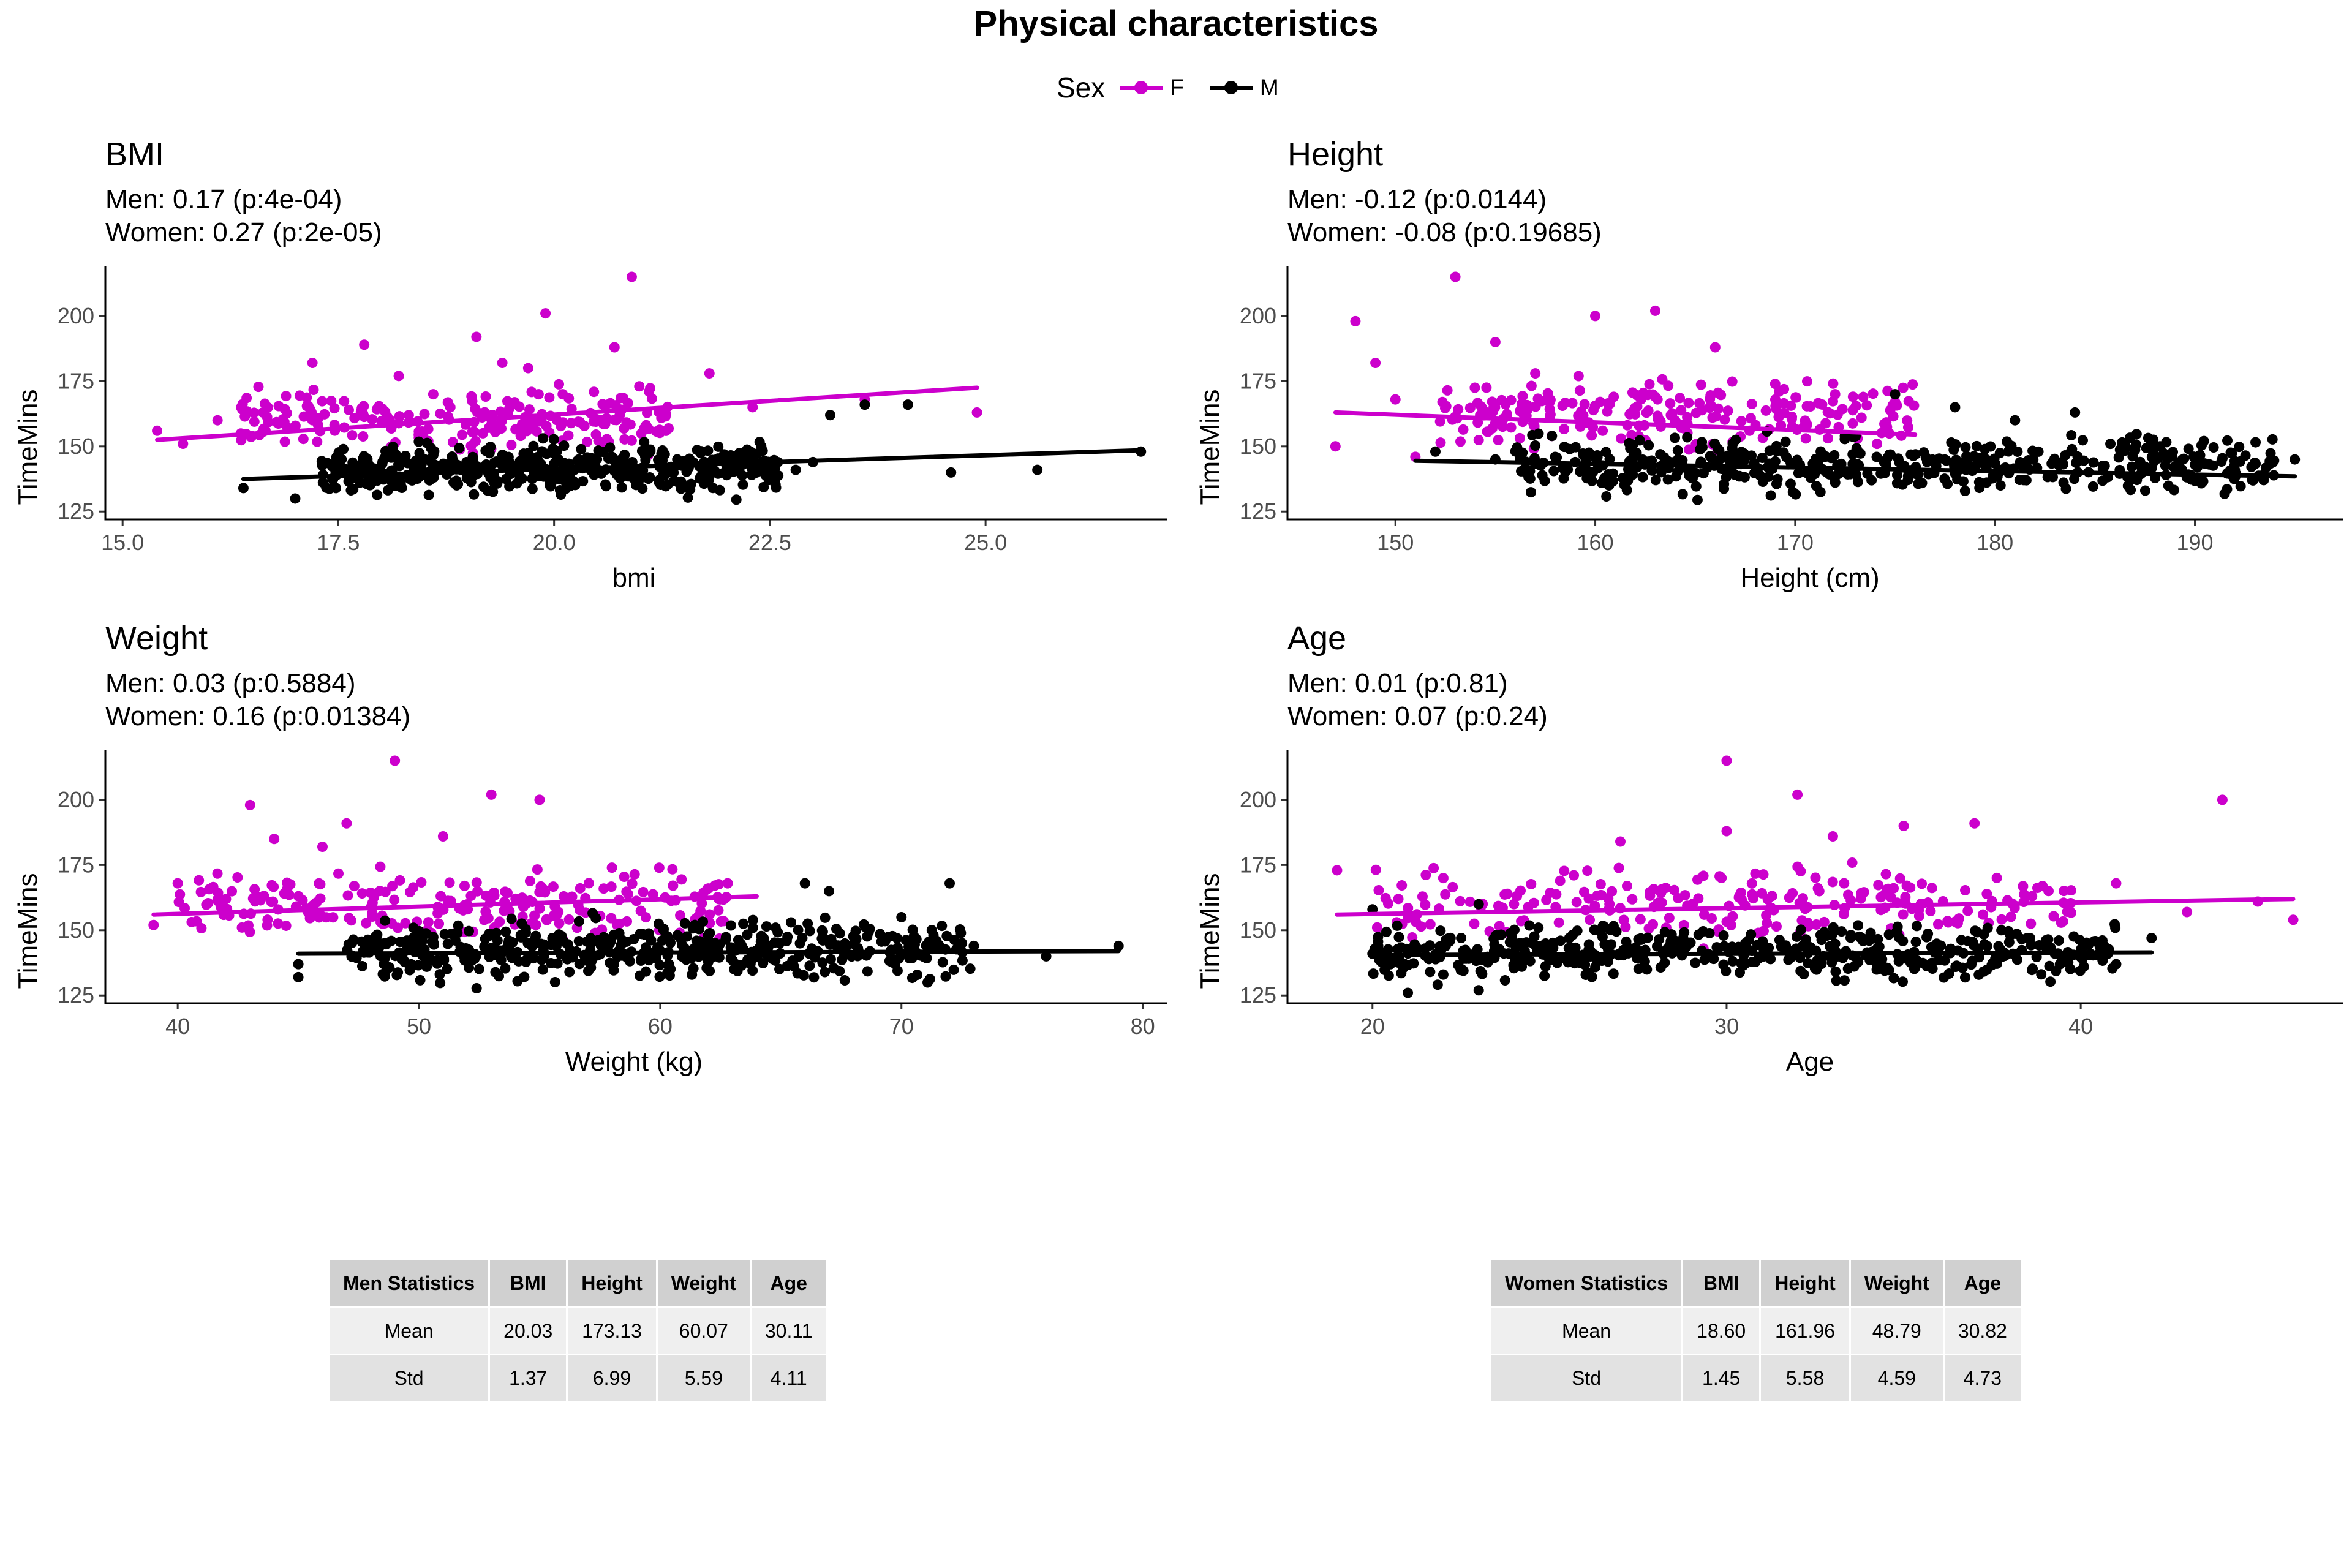 Image resolution: width=2352 pixels, height=1568 pixels. What do you see at coordinates (1806, 1284) in the screenshot?
I see `table-header: Height` at bounding box center [1806, 1284].